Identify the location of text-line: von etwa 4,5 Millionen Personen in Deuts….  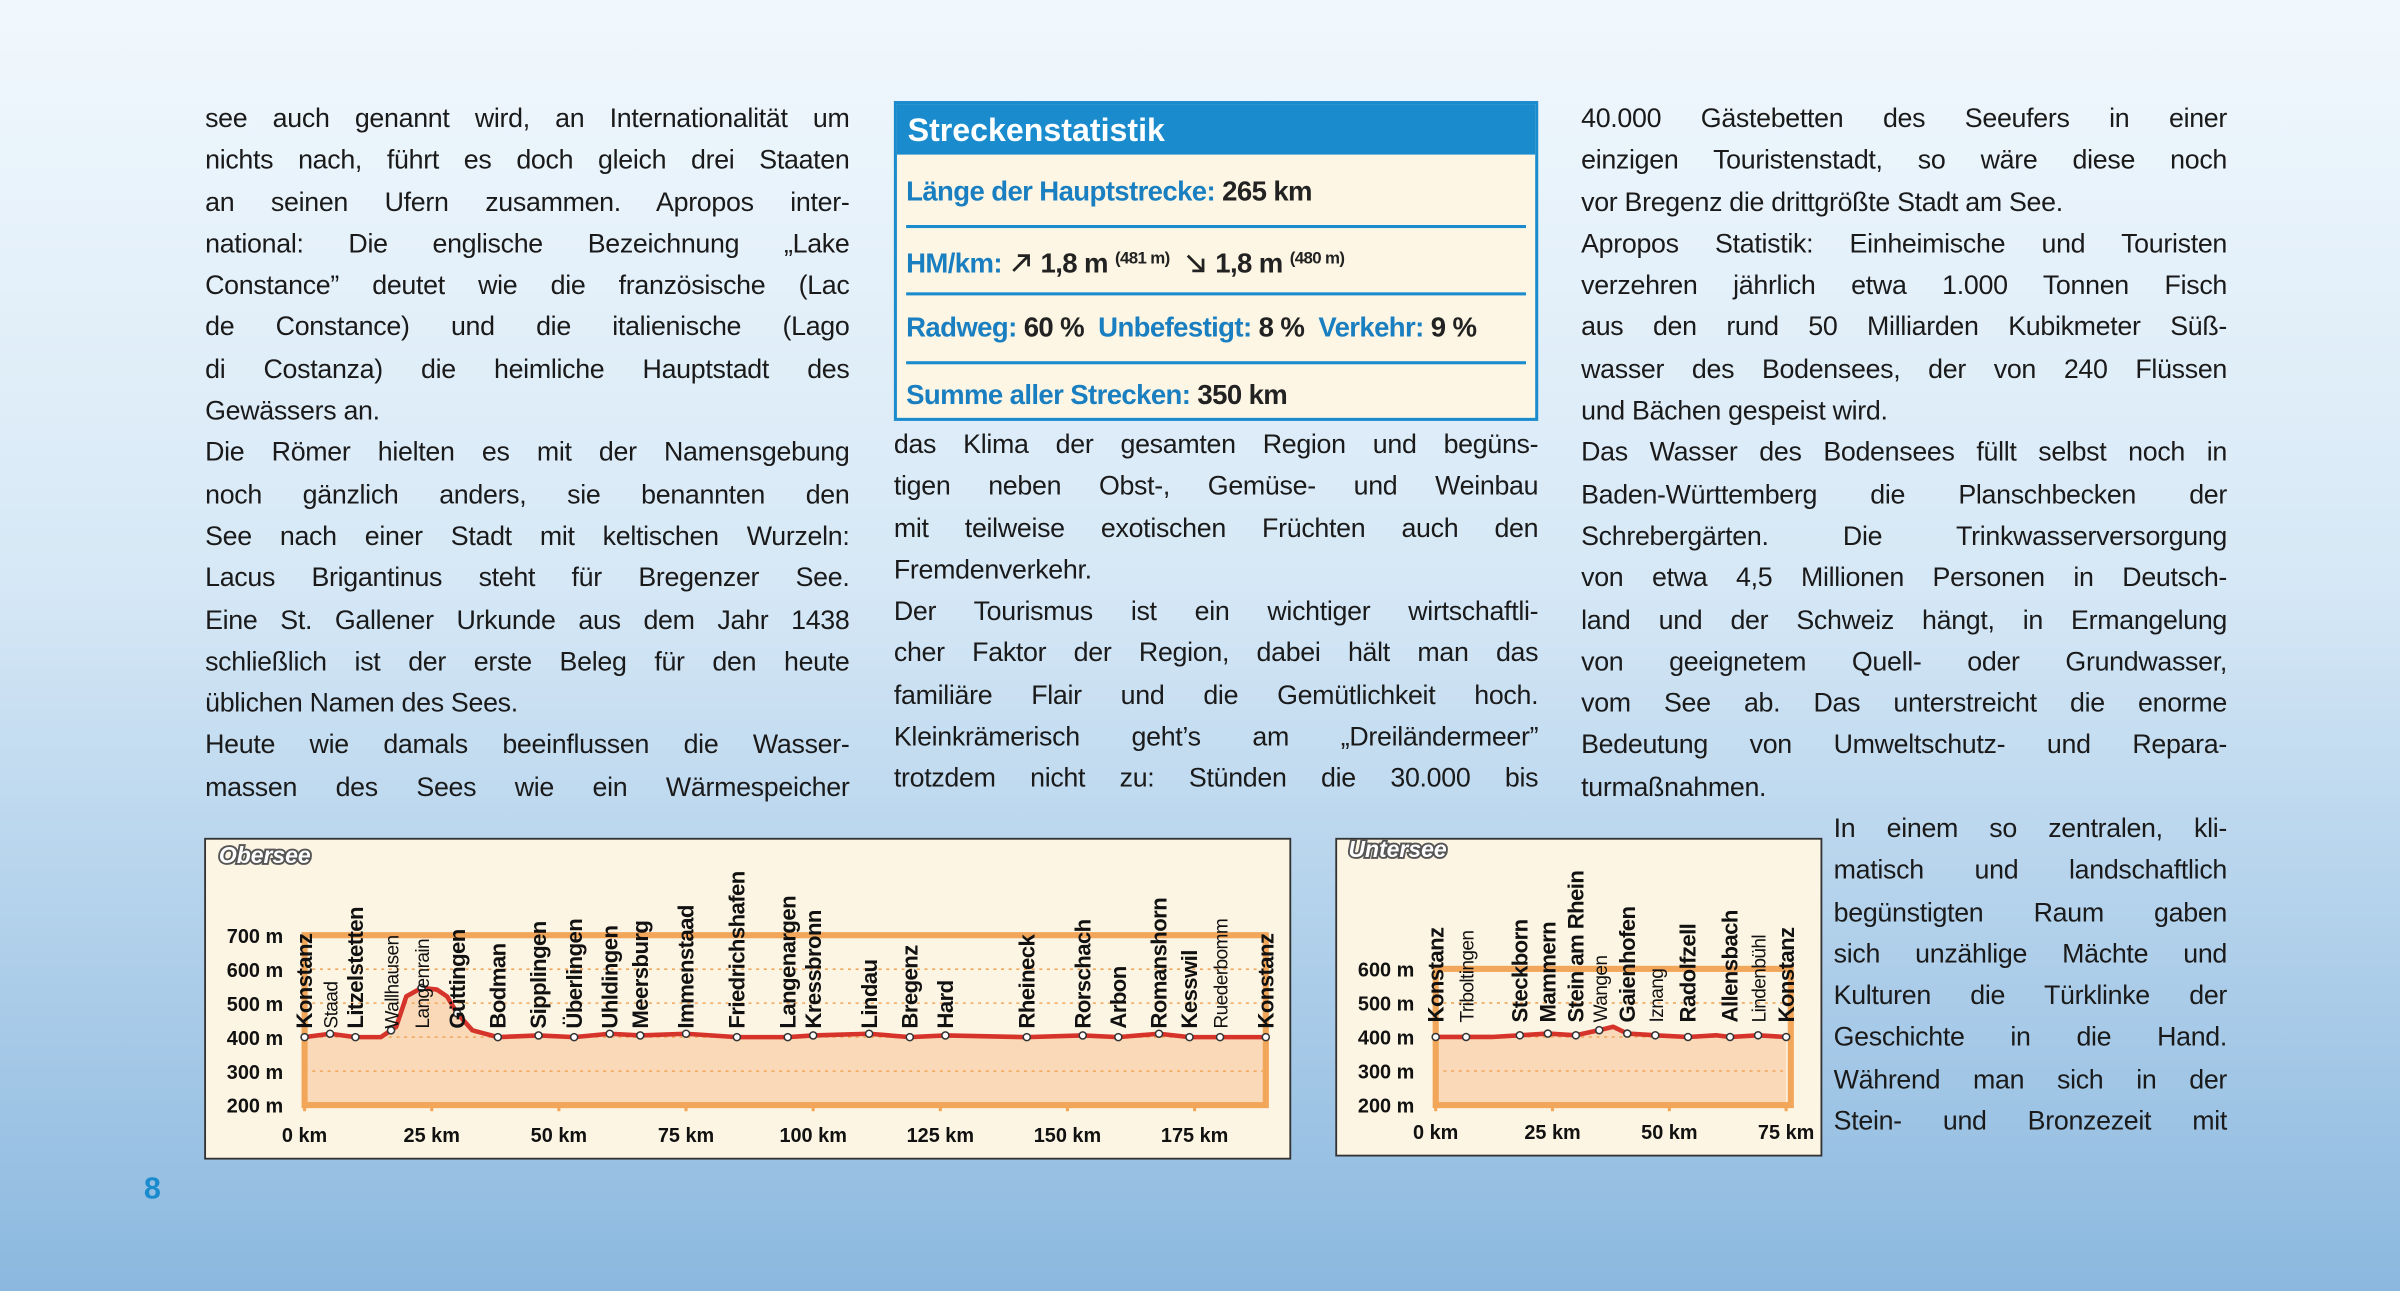
(1904, 577).